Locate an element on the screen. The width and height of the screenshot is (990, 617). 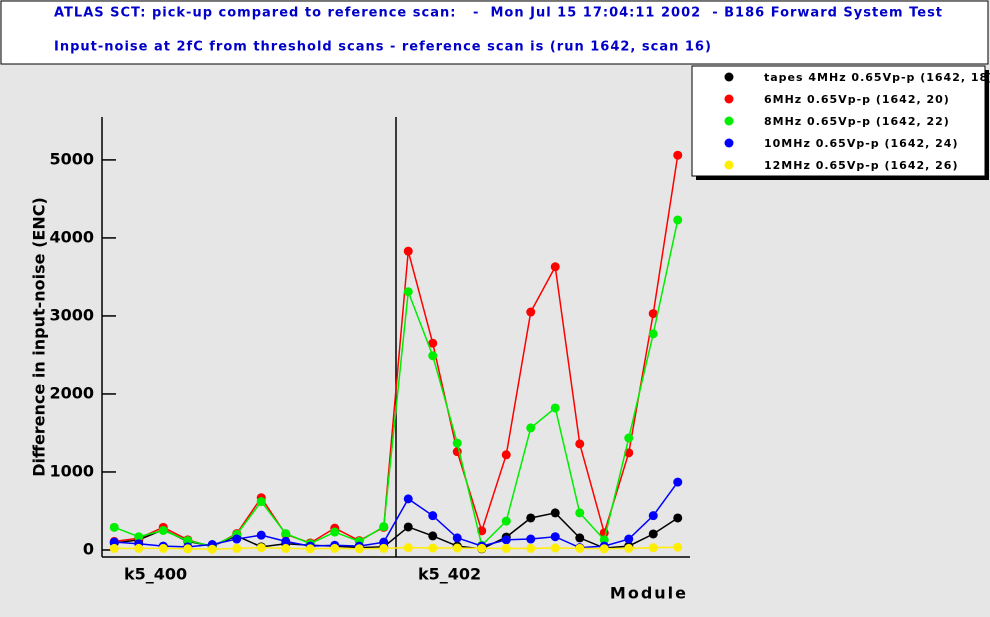
title-box is located at coordinates (494, 32).